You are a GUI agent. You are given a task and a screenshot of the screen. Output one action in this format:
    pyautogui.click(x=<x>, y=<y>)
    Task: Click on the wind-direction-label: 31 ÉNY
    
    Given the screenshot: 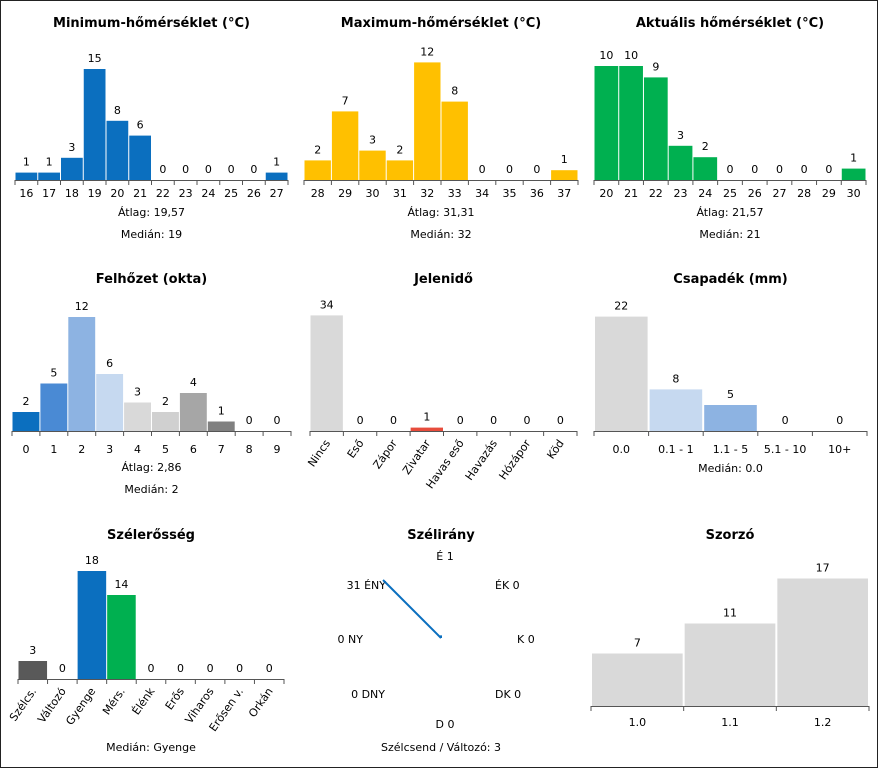 What is the action you would take?
    pyautogui.click(x=367, y=585)
    